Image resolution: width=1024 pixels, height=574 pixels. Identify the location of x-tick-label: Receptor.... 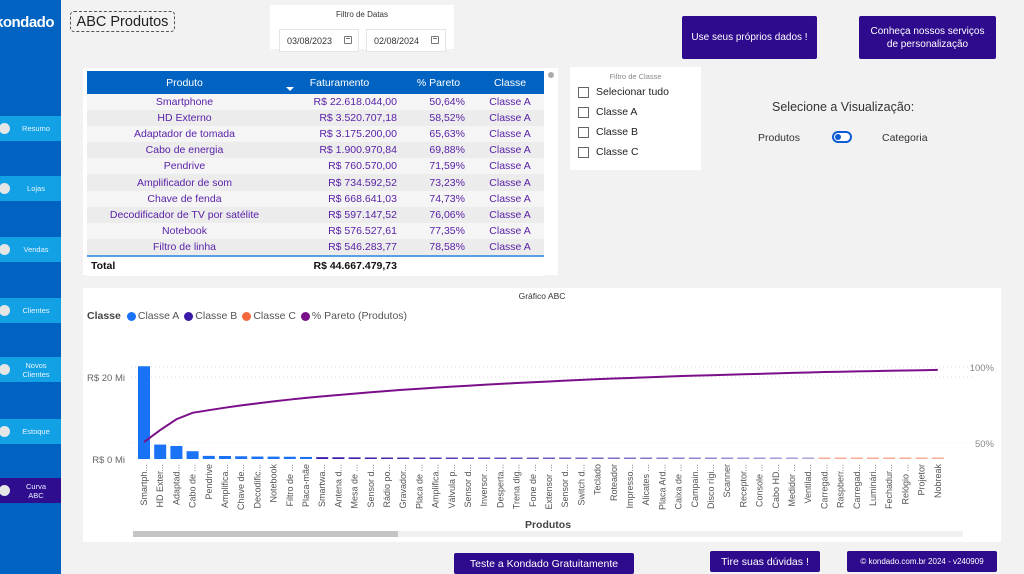
(743, 486).